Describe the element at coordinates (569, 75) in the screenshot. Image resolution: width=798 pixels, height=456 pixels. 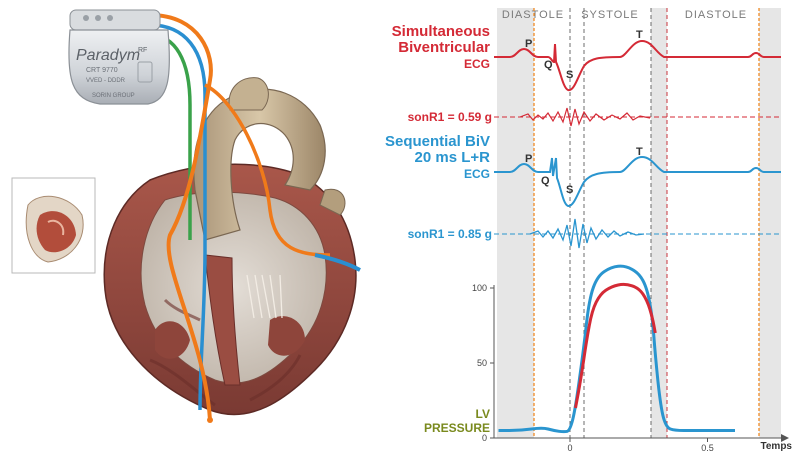
I see `sim-wave-s: S` at that location.